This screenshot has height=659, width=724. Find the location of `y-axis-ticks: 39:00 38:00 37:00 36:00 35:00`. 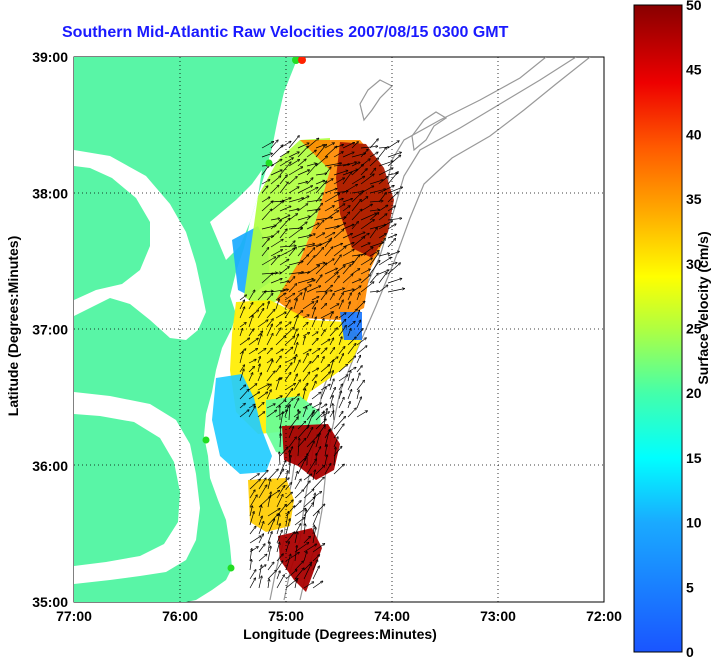

y-axis-ticks: 39:00 38:00 37:00 36:00 35:00 is located at coordinates (50, 329).